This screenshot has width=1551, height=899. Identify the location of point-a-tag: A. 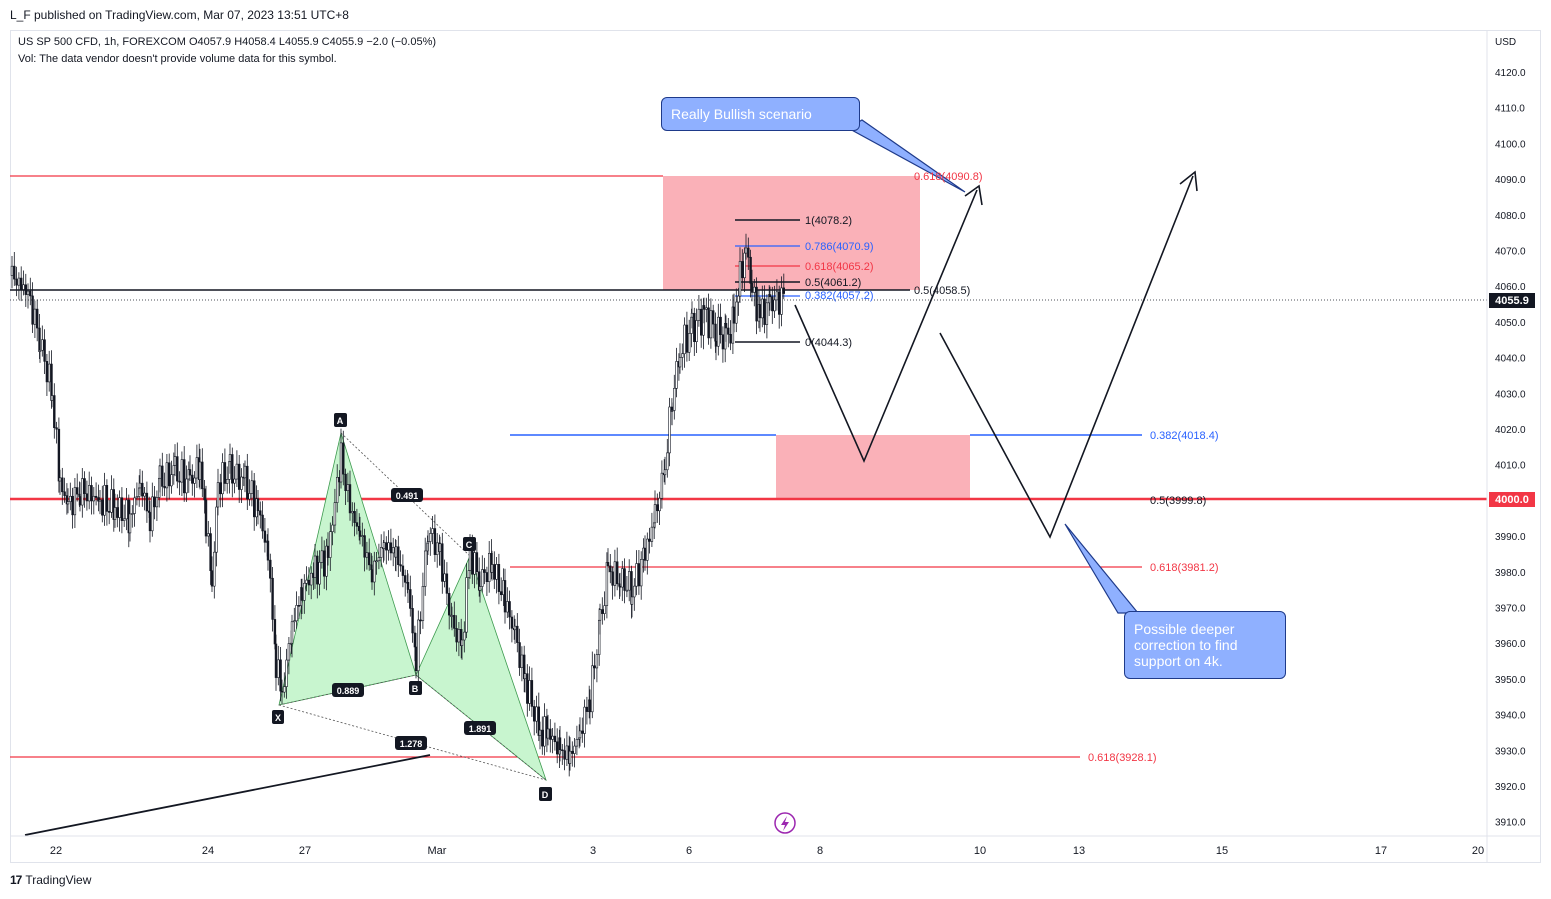
(340, 420).